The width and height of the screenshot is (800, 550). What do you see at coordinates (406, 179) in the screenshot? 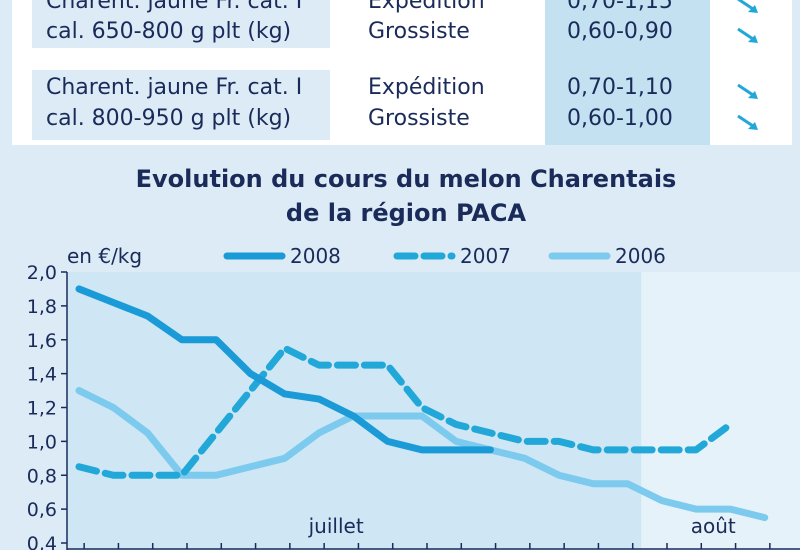
I see `chart-title-line1: Evolution du cours du melon Charentais` at bounding box center [406, 179].